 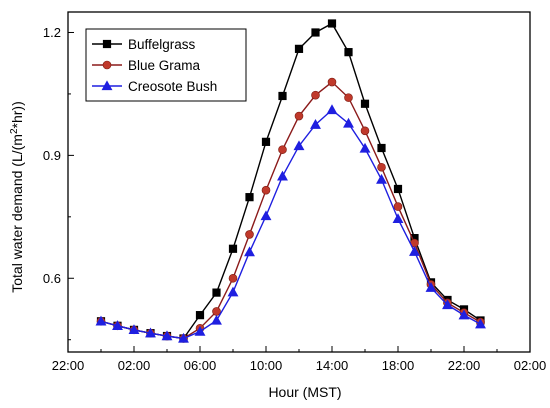 I want to click on y-tick-label: 0.6, so click(x=52, y=278).